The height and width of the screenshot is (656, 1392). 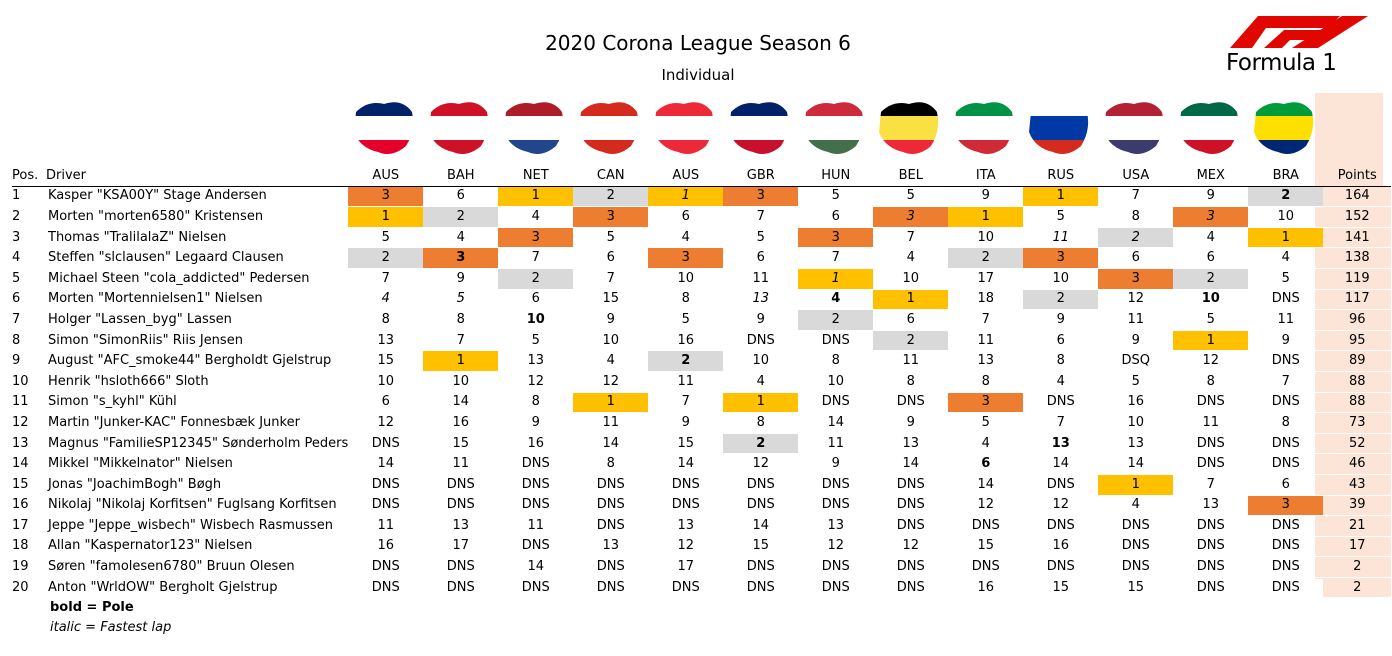 What do you see at coordinates (29, 320) in the screenshot?
I see `position-cell: 7` at bounding box center [29, 320].